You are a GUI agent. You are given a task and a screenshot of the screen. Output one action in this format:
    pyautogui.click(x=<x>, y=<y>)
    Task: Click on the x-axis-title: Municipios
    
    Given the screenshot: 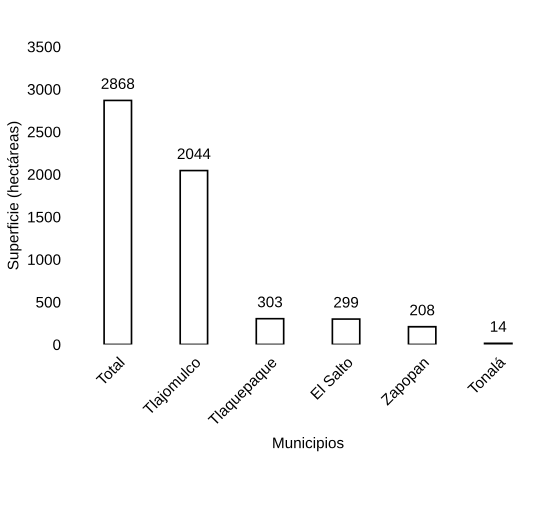 What is the action you would take?
    pyautogui.click(x=308, y=444)
    